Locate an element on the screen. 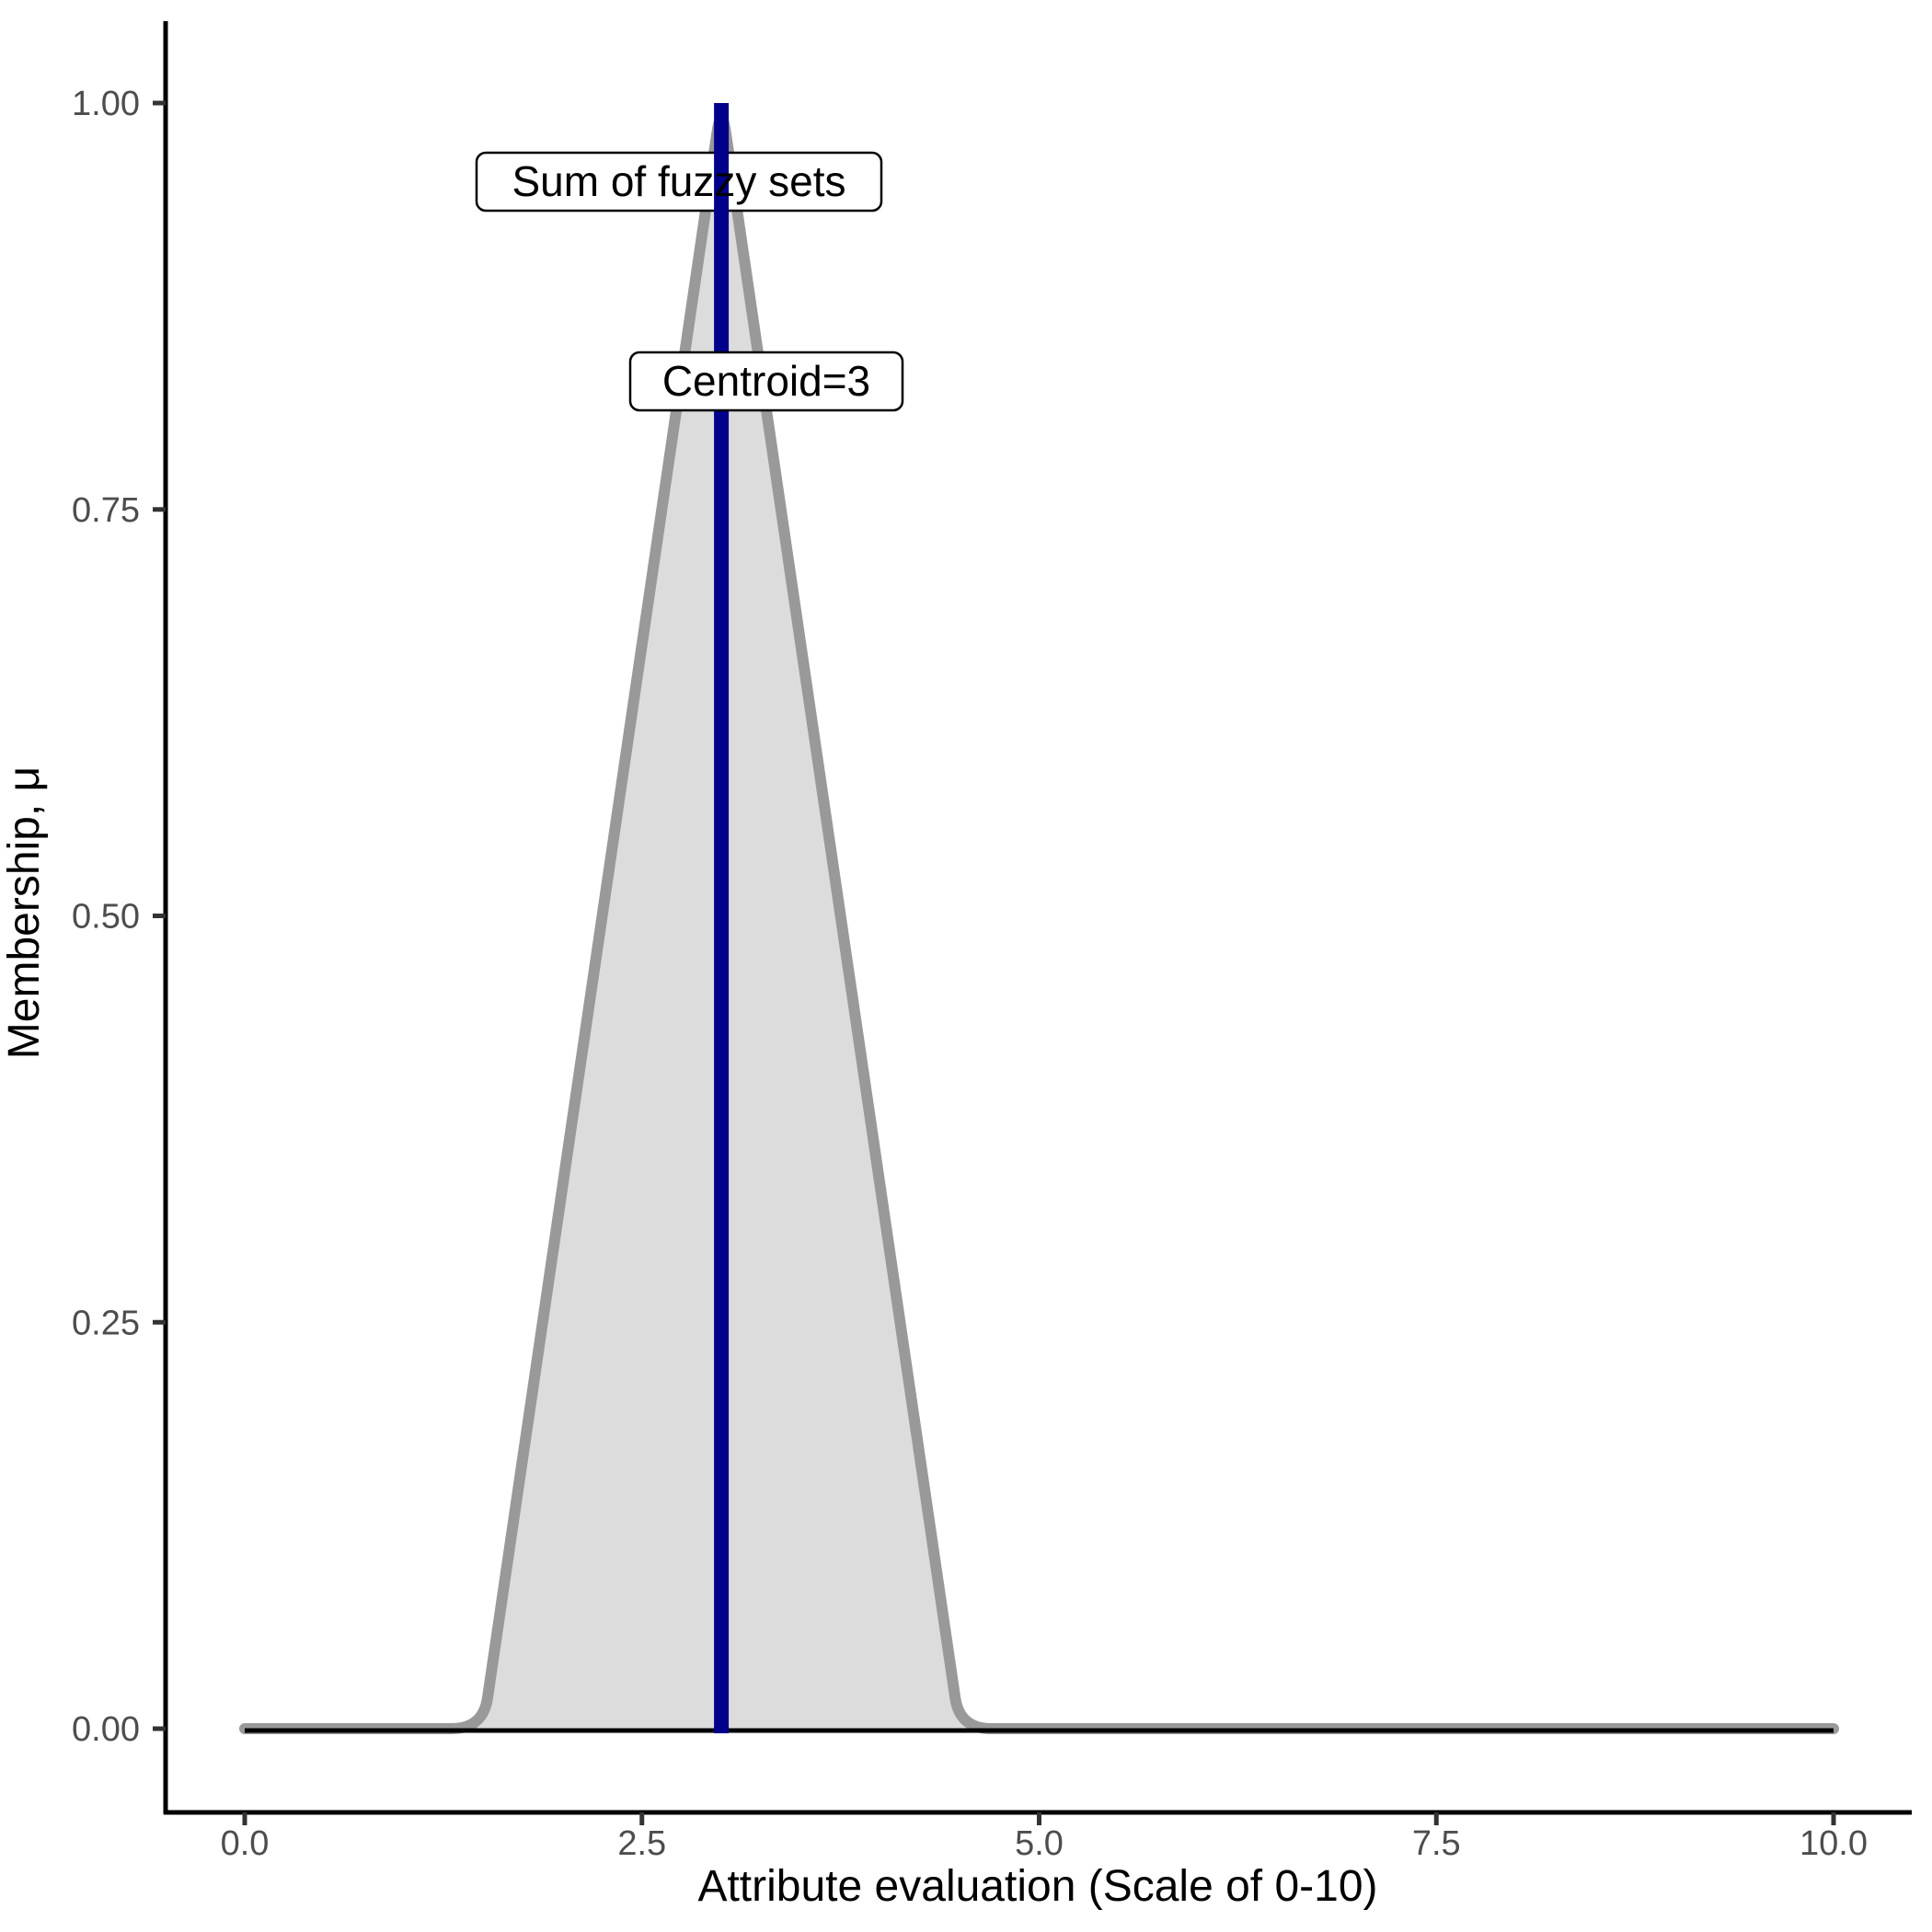 This screenshot has height=1932, width=1932. x-tick-label: 2.5 is located at coordinates (641, 1843).